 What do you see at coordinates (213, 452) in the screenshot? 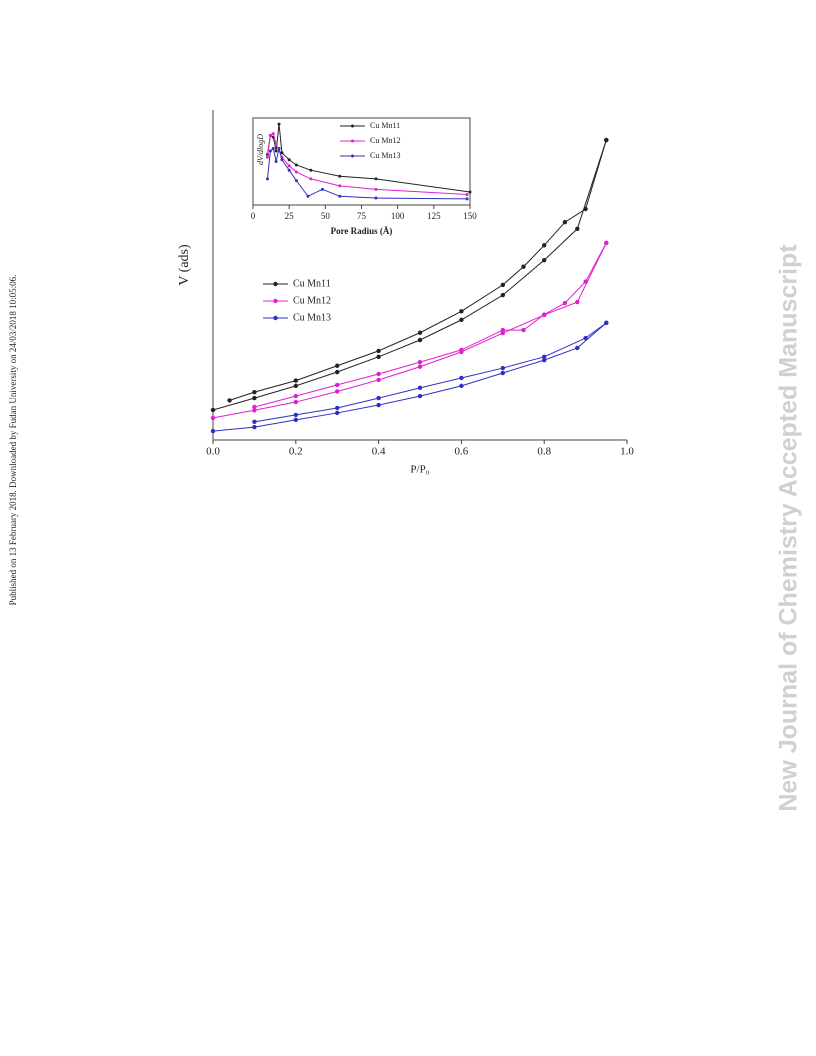
I see `x-tick-label: 0.0` at bounding box center [213, 452].